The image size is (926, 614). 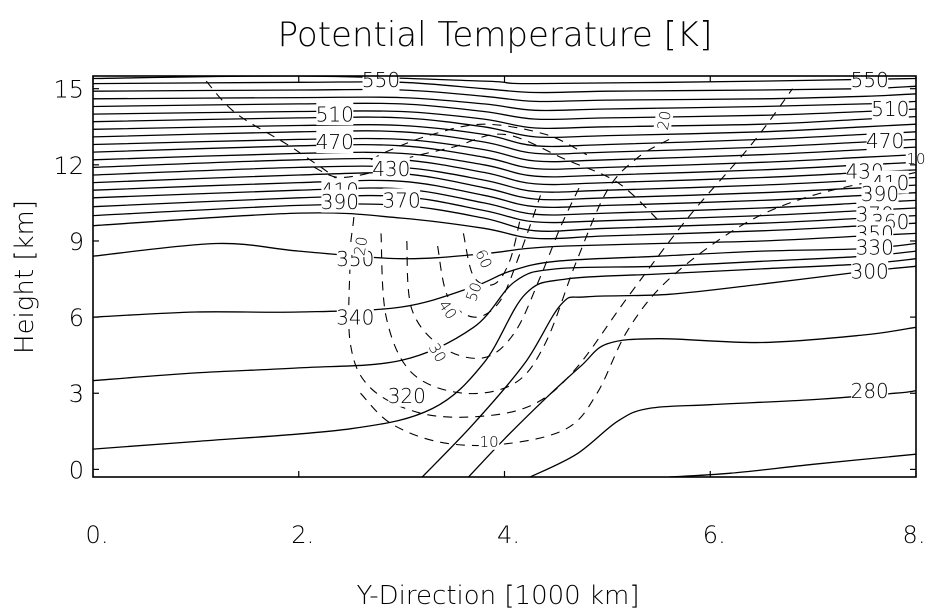 What do you see at coordinates (76, 470) in the screenshot?
I see `y-tick-label: 0` at bounding box center [76, 470].